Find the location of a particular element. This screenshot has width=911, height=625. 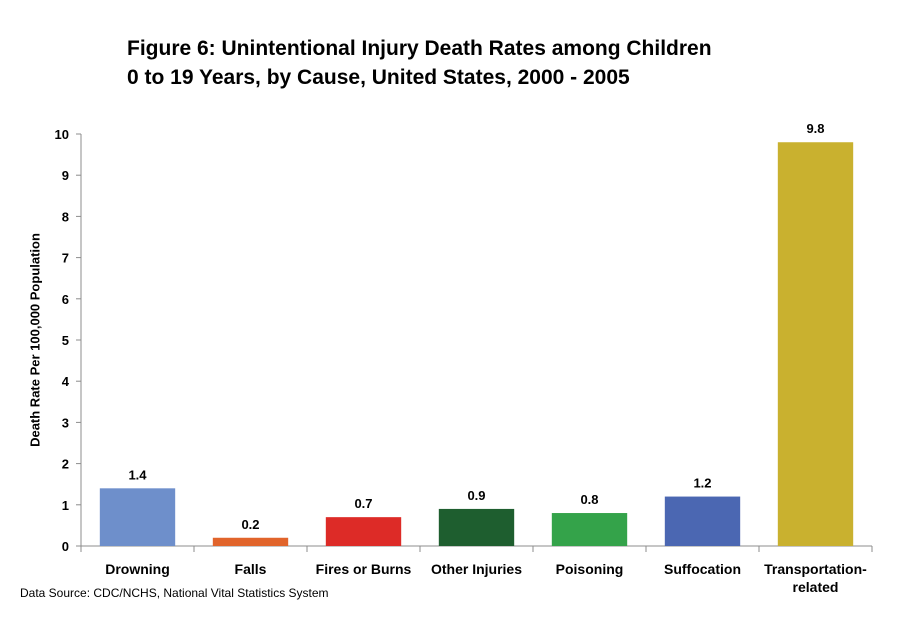

category-label-line: Poisoning is located at coordinates (590, 569).